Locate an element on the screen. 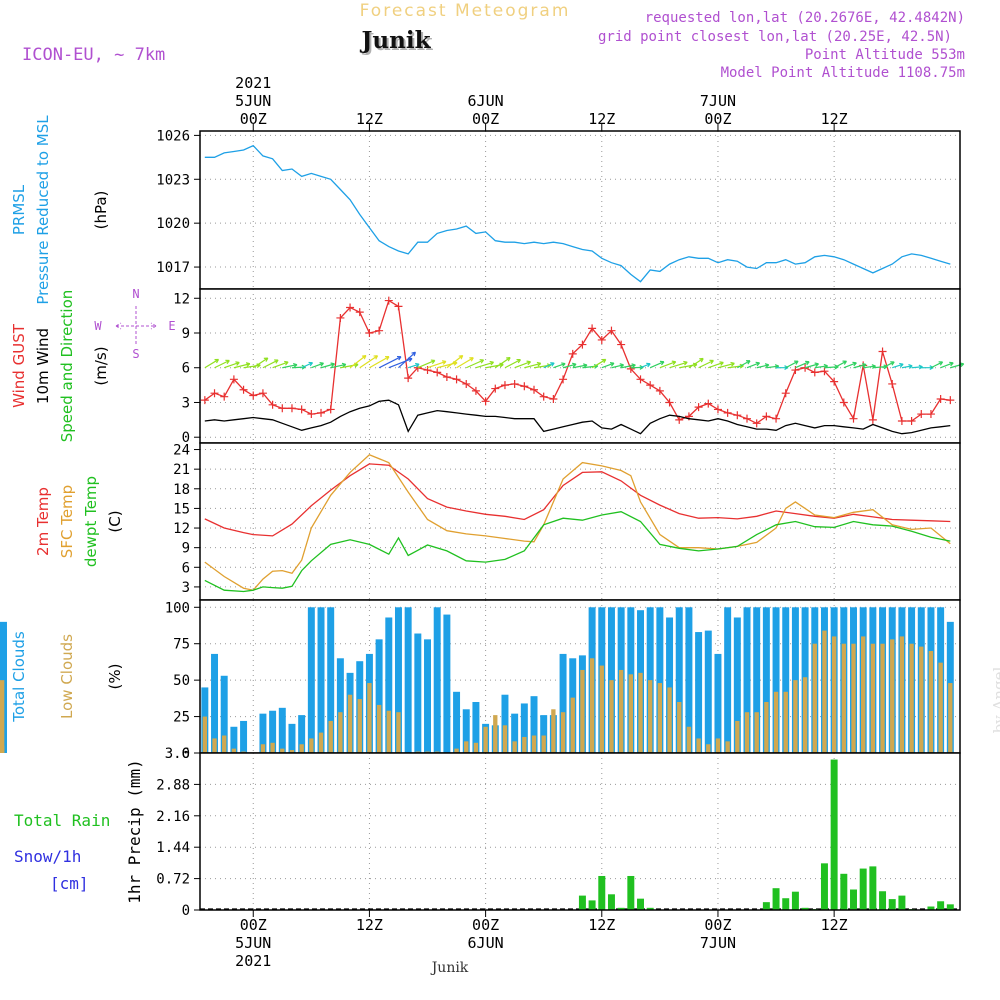 This screenshot has width=1000, height=1000. y-tick-label: 3 is located at coordinates (186, 588).